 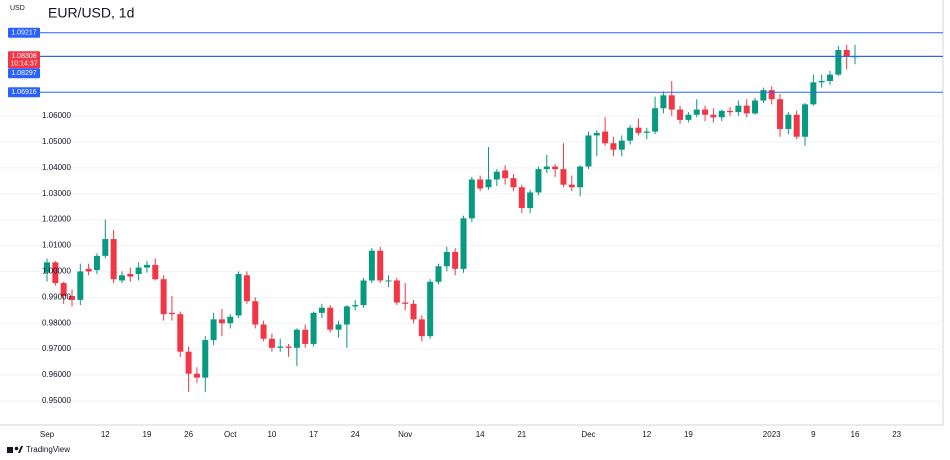 What do you see at coordinates (480, 434) in the screenshot?
I see `x-tick-label: 14` at bounding box center [480, 434].